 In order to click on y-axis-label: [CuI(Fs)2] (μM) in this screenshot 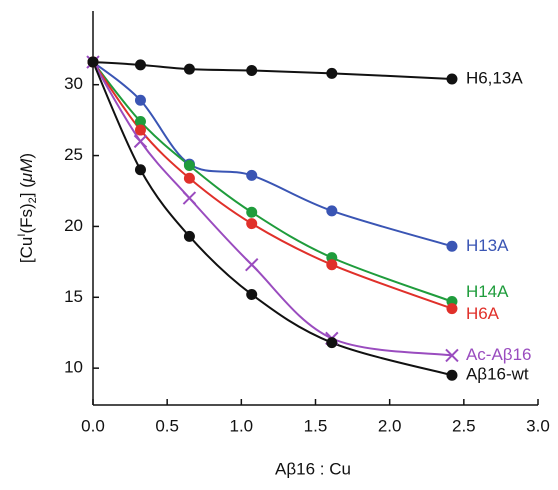, I will do `click(27, 208)`.